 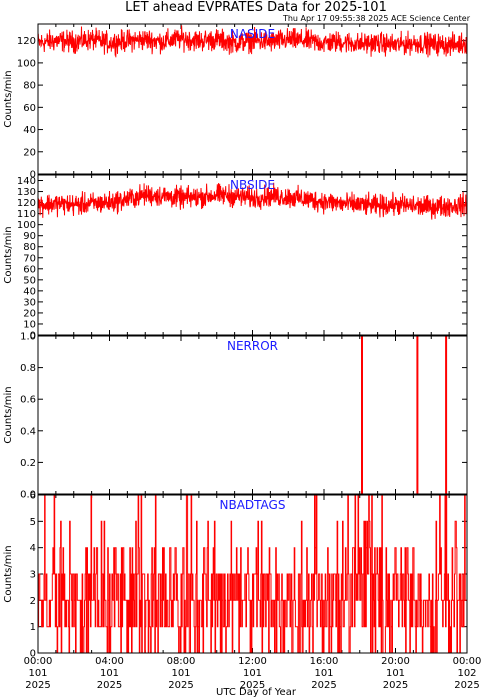 What do you see at coordinates (33, 601) in the screenshot?
I see `y-tick-label: 2` at bounding box center [33, 601].